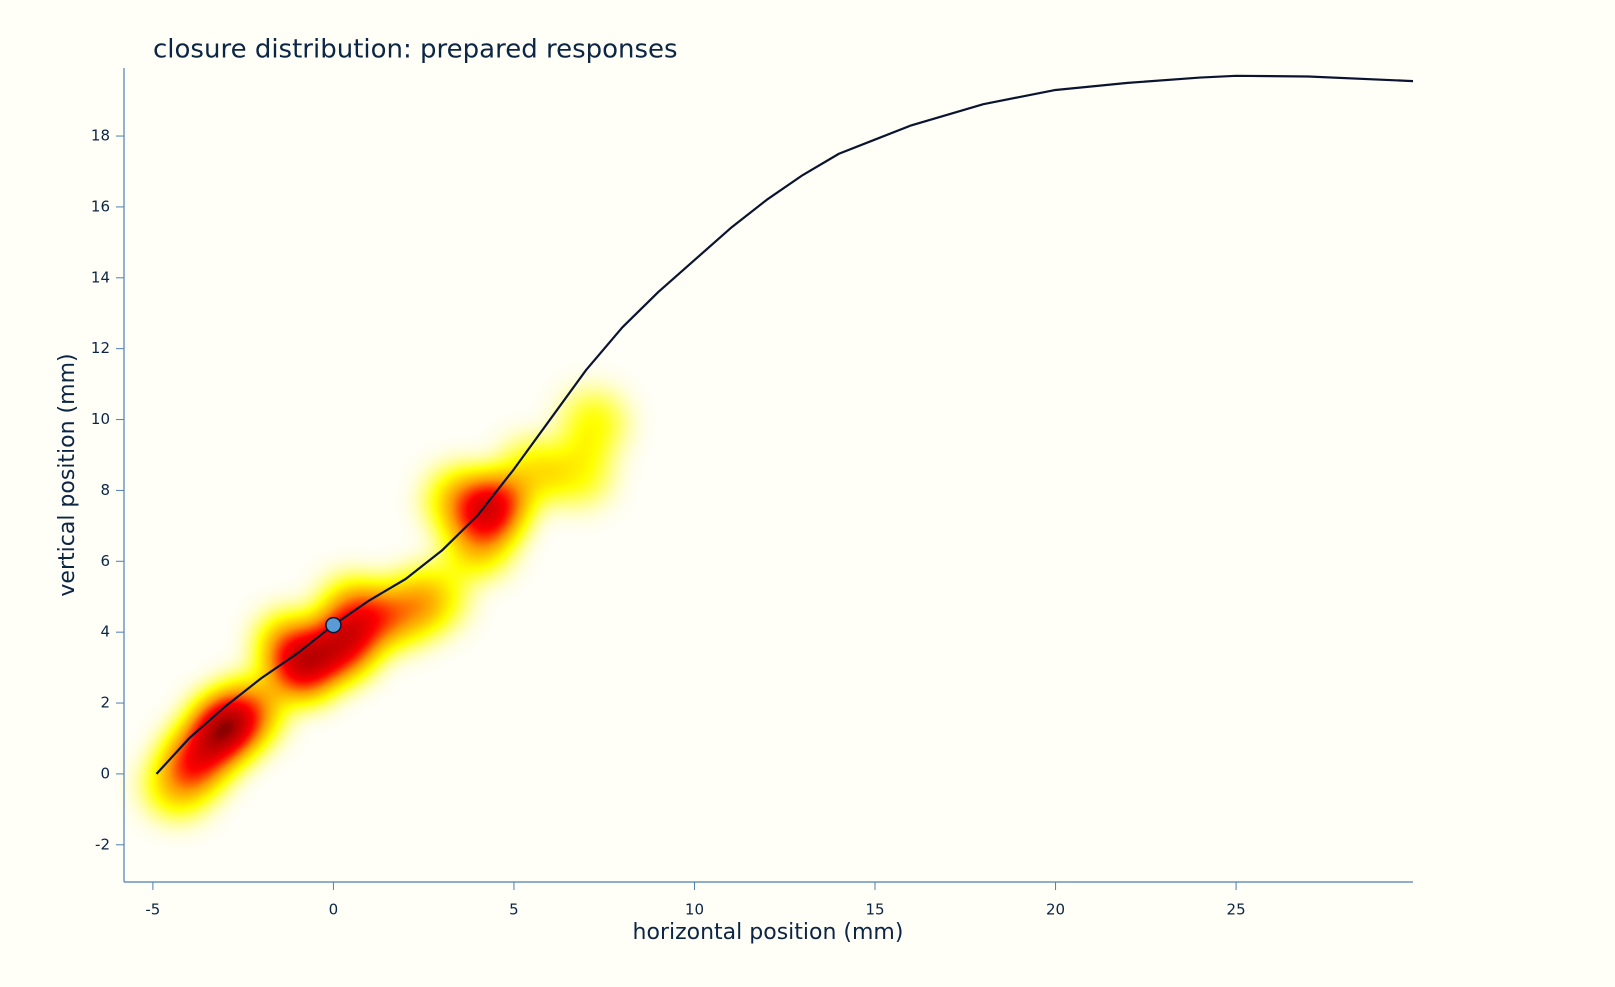 Image resolution: width=1615 pixels, height=987 pixels. What do you see at coordinates (334, 910) in the screenshot?
I see `x-tick-label: 0` at bounding box center [334, 910].